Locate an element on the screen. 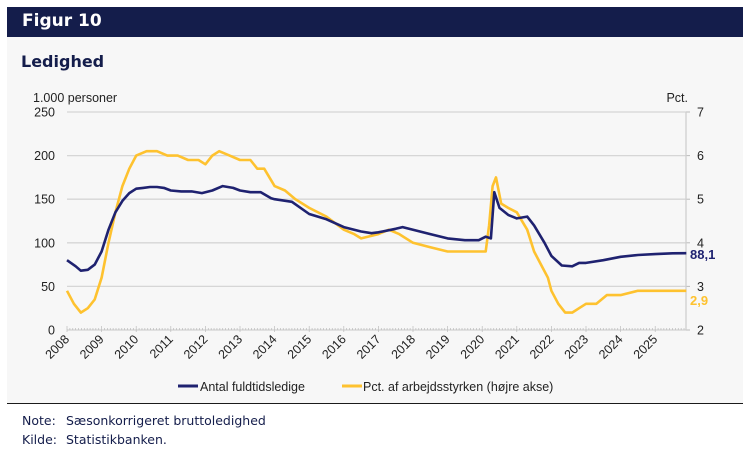 Image resolution: width=750 pixels, height=458 pixels. x-tick-label: 2021 is located at coordinates (507, 347).